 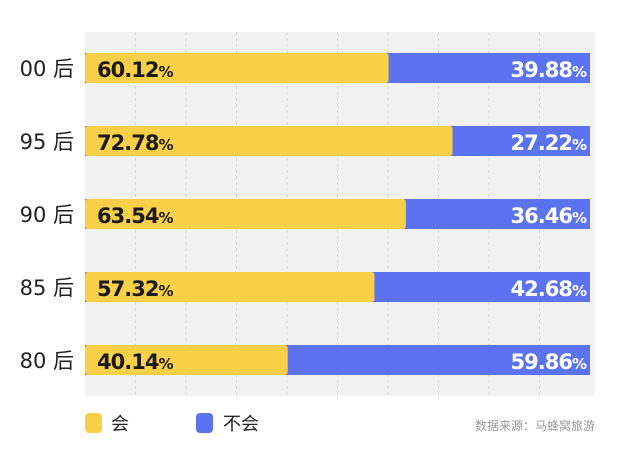 What do you see at coordinates (549, 289) in the screenshot?
I see `data-label-no: 42.68%` at bounding box center [549, 289].